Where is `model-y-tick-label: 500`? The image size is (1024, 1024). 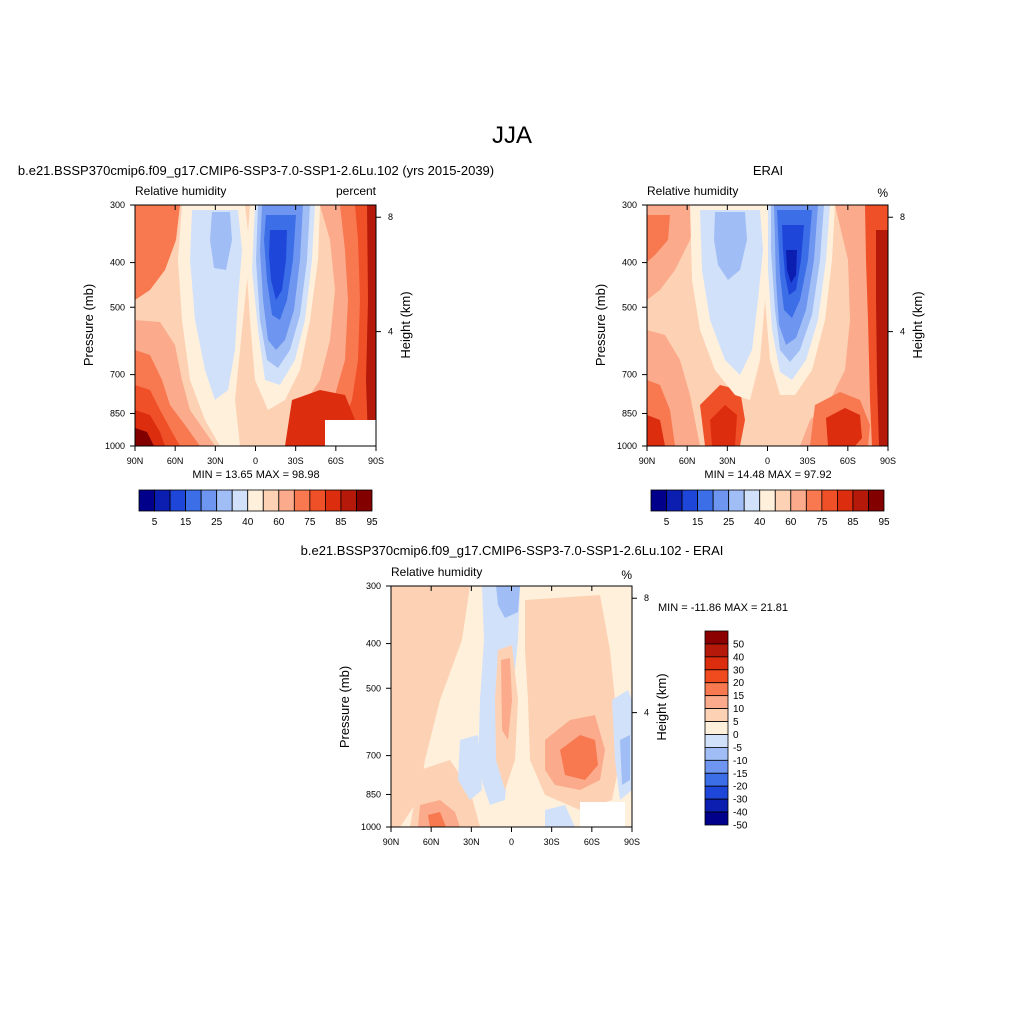
model-y-tick-label: 500 is located at coordinates (117, 307).